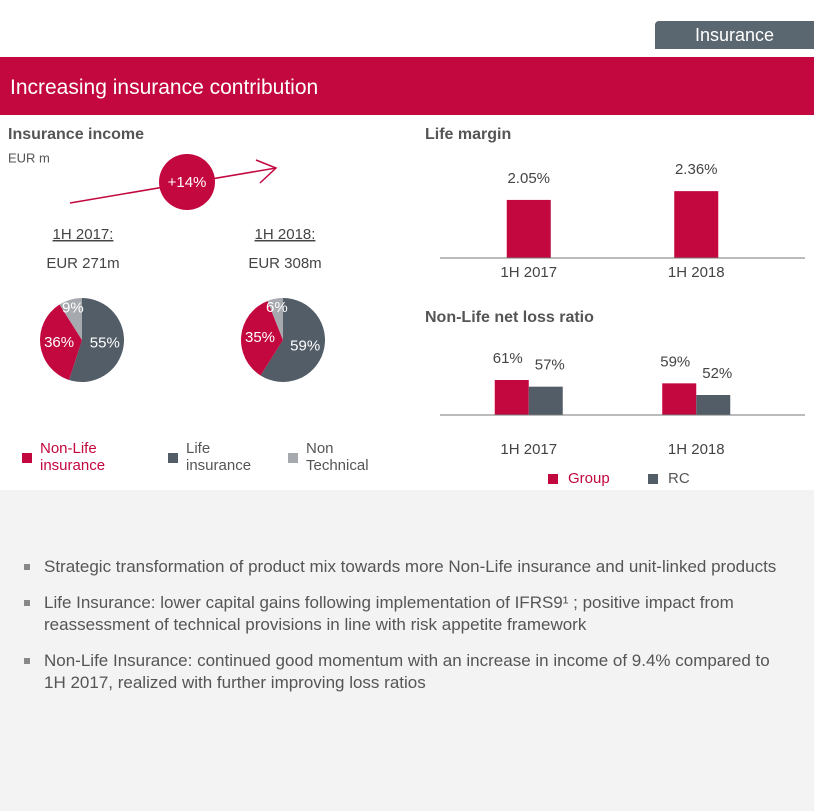 Image resolution: width=814 pixels, height=811 pixels. What do you see at coordinates (284, 263) in the screenshot?
I see `pie-subtitle: EUR 308m` at bounding box center [284, 263].